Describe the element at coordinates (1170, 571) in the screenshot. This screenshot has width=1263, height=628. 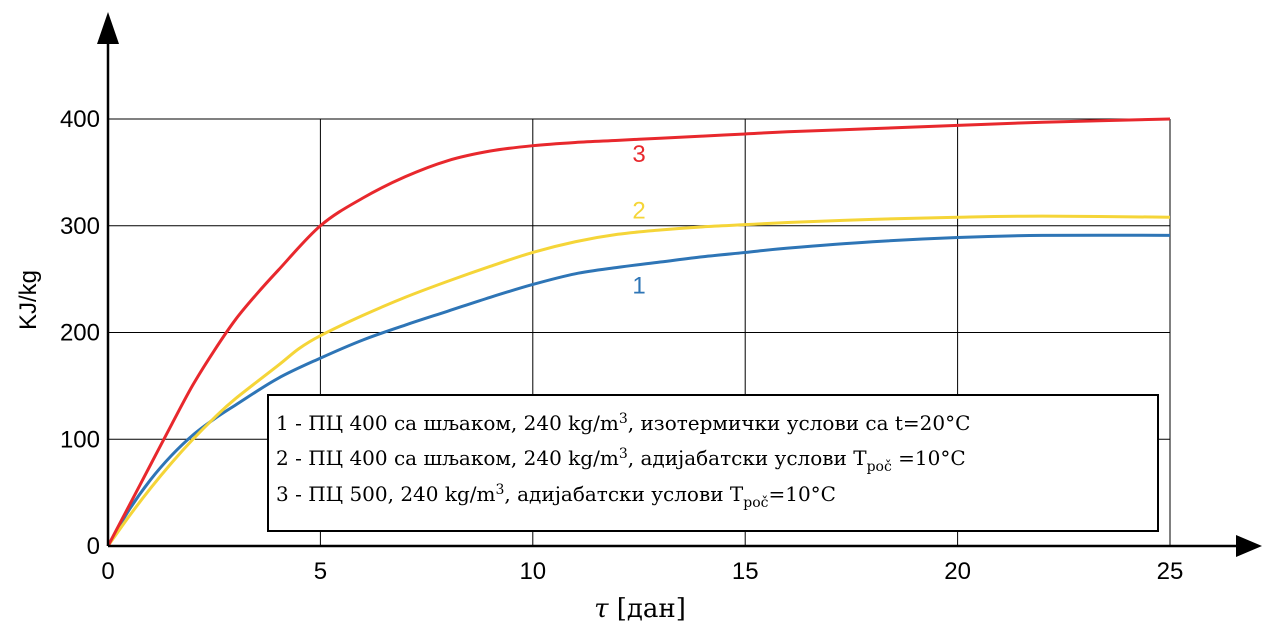
I see `x-tick-label: 25` at that location.